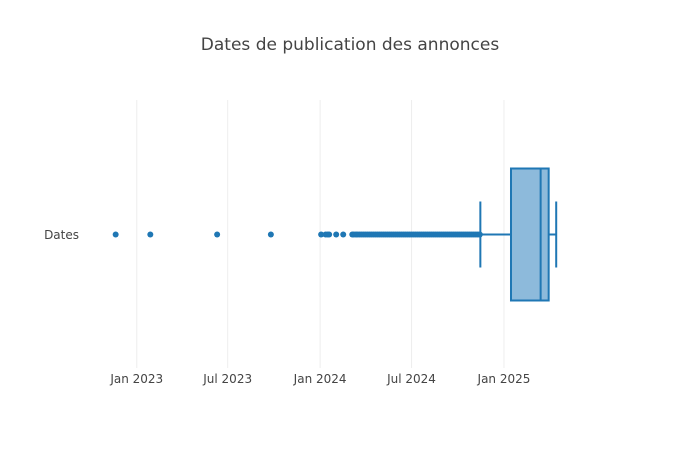 This screenshot has width=700, height=450. What do you see at coordinates (411, 379) in the screenshot?
I see `x-tick-label: Jul 2024` at bounding box center [411, 379].